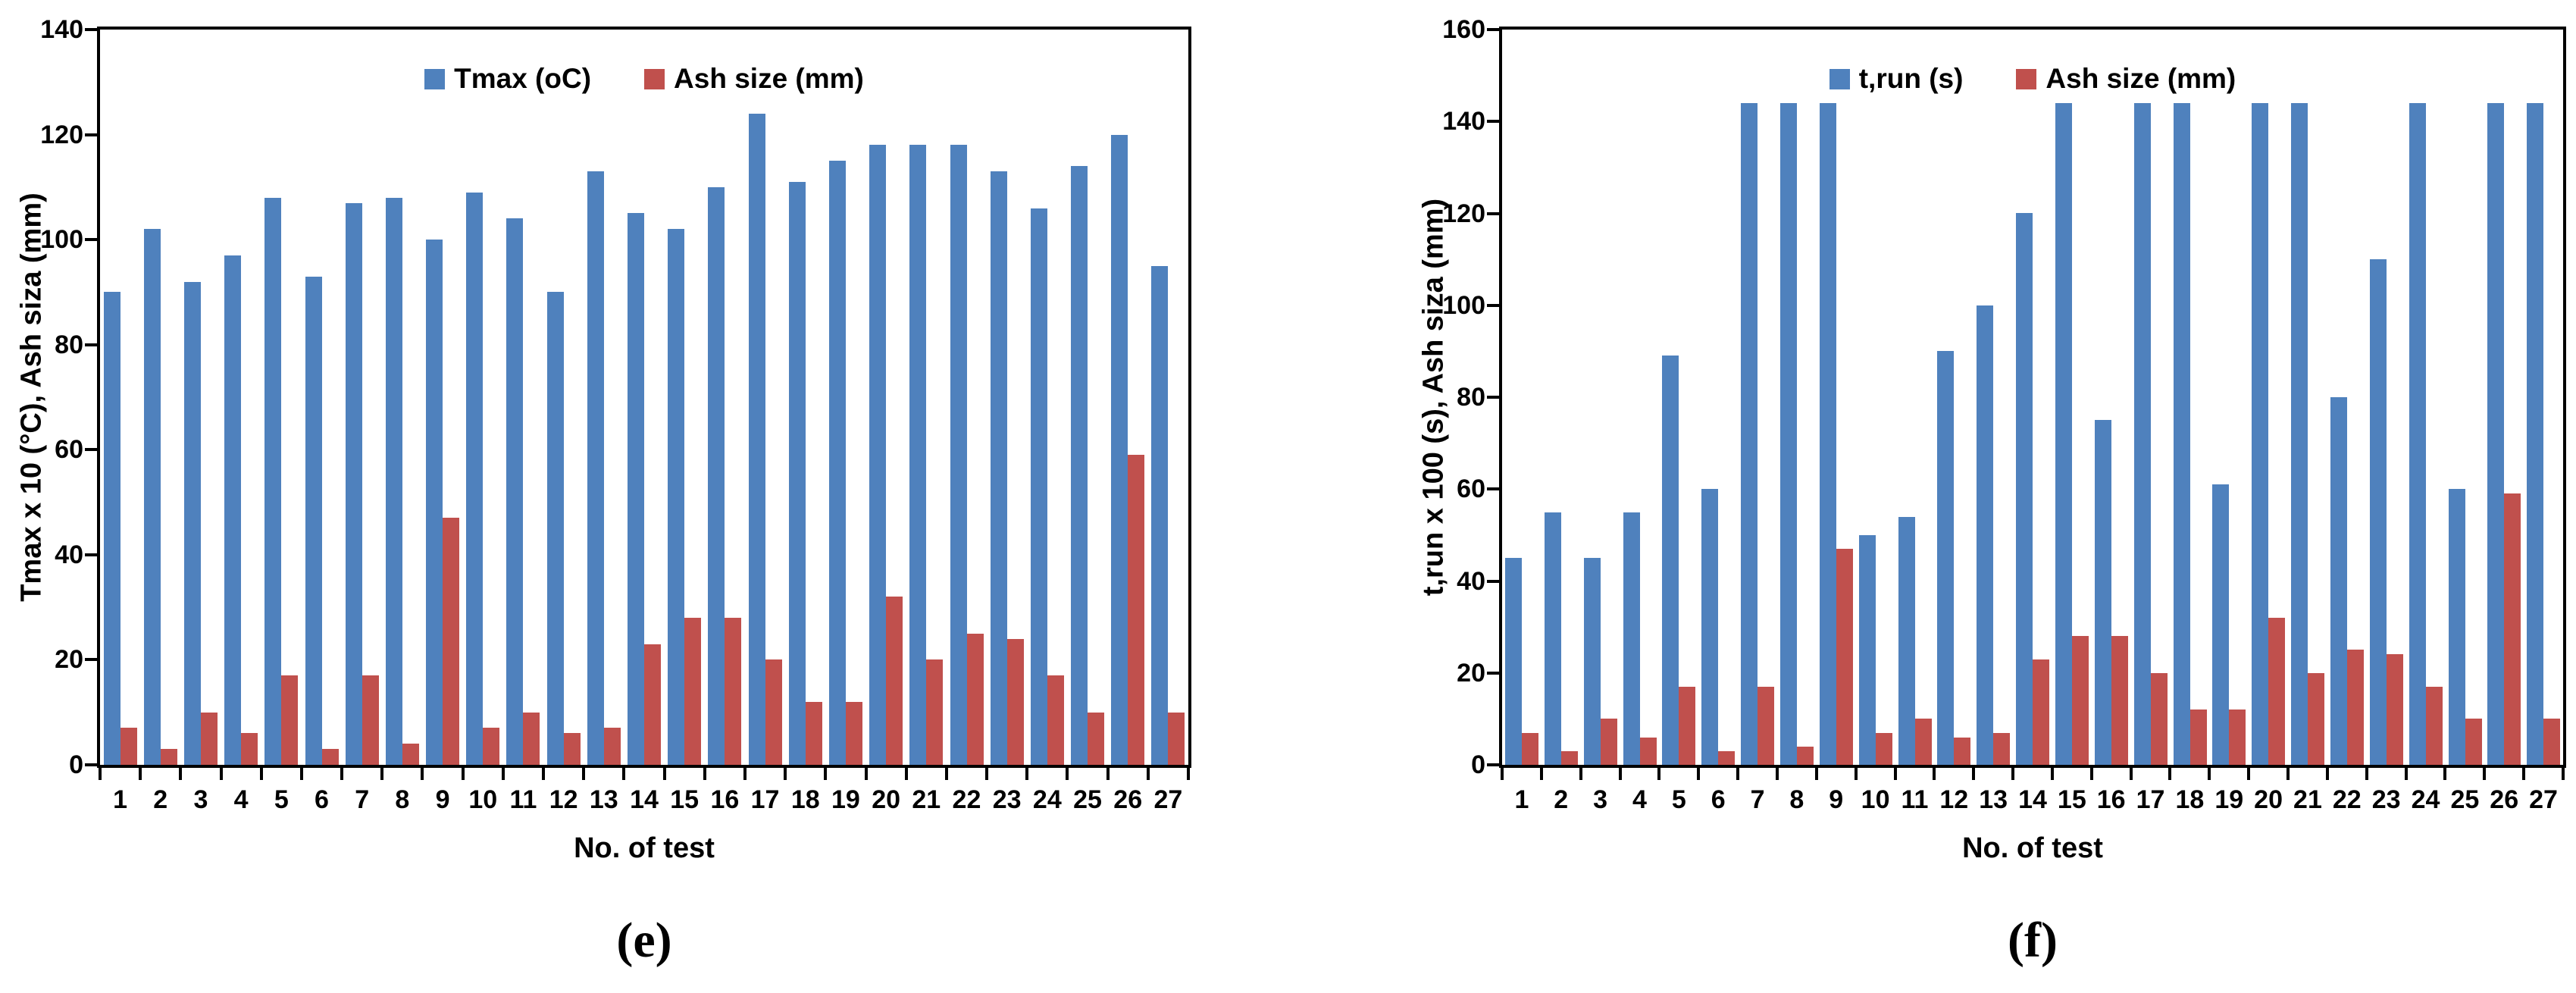 This screenshot has height=993, width=2576. What do you see at coordinates (1639, 799) in the screenshot?
I see `x-category-label-4: 4` at bounding box center [1639, 799].